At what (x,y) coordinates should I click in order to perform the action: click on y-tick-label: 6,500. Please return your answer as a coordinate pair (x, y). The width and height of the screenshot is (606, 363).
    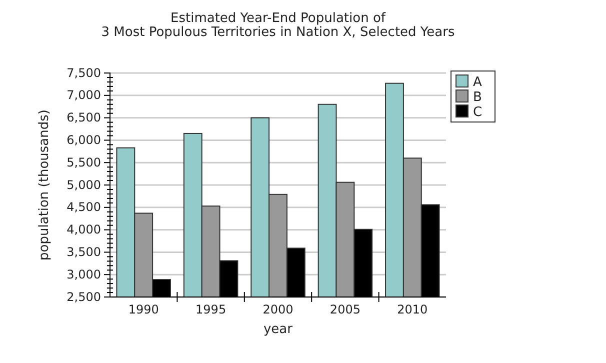
    Looking at the image, I should click on (83, 117).